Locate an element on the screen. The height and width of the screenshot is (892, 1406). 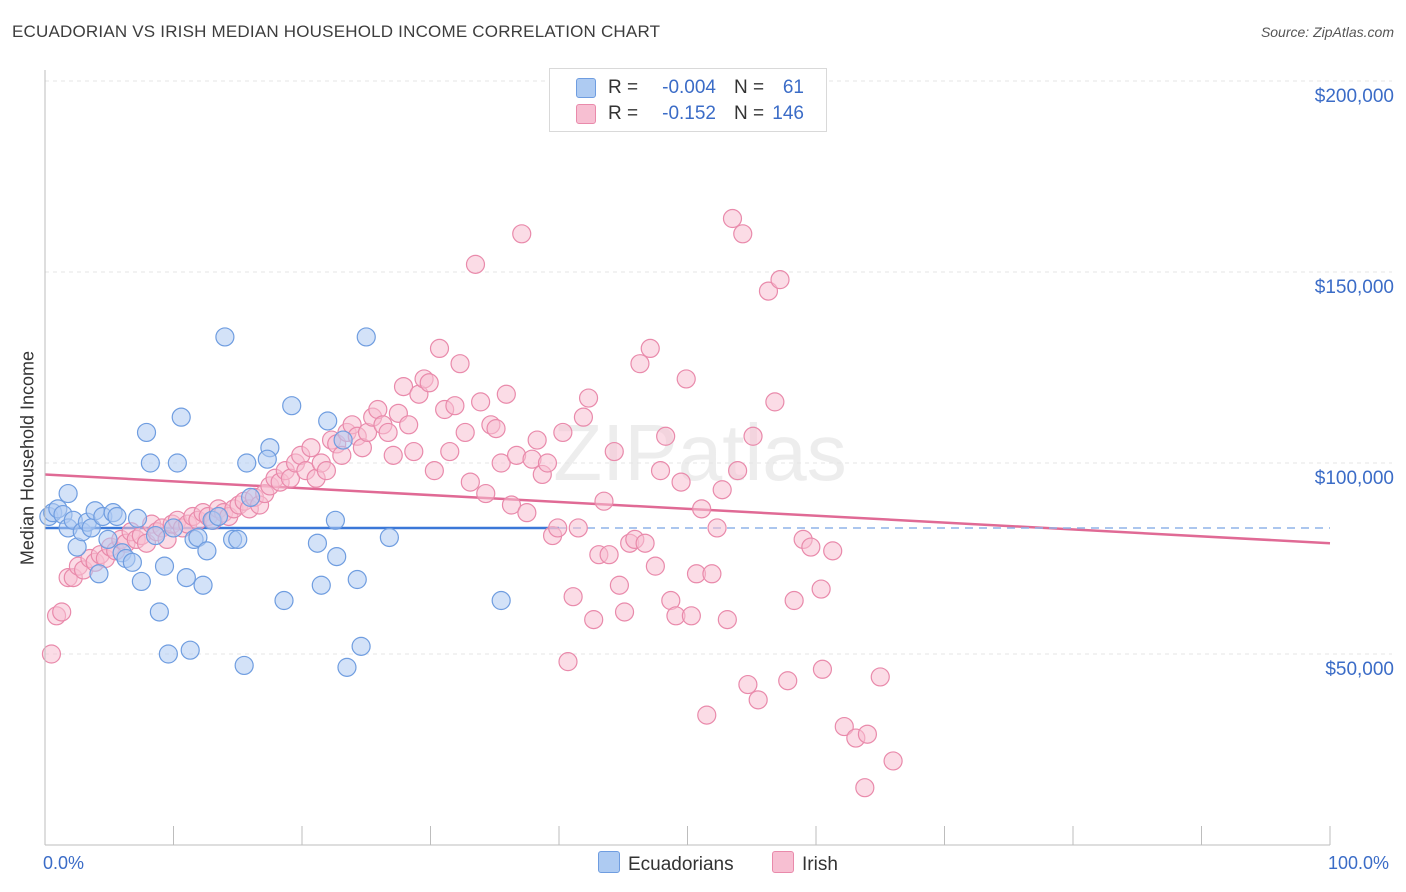
y-tick-200000: $200,000 is located at coordinates (1354, 96).